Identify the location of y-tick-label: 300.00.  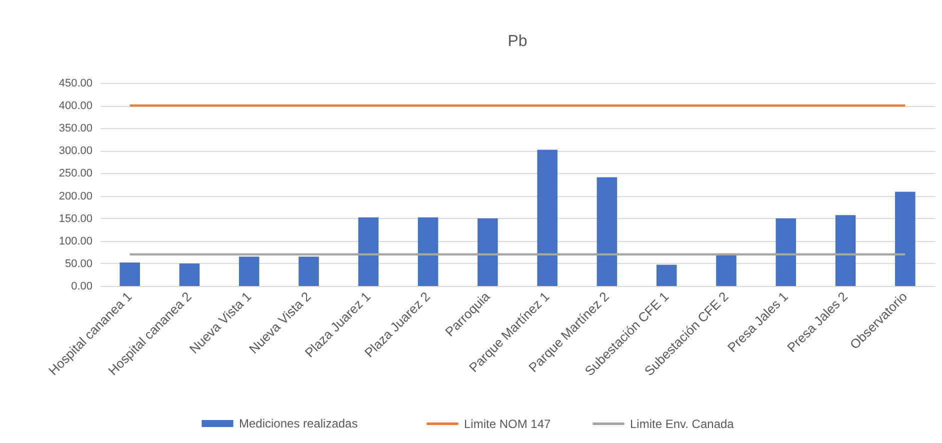
(75, 151).